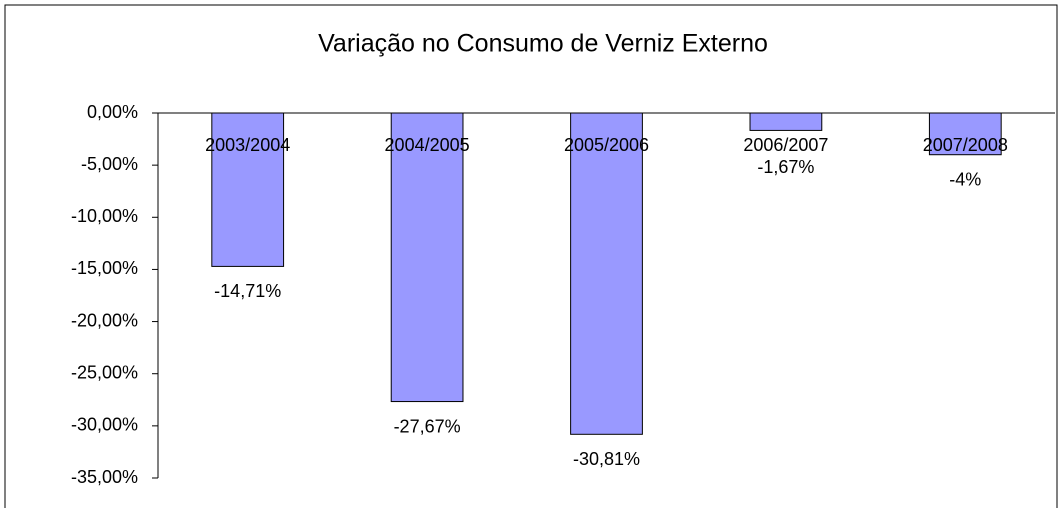 The image size is (1063, 508). What do you see at coordinates (104, 477) in the screenshot?
I see `y-tick-label: -35,00%` at bounding box center [104, 477].